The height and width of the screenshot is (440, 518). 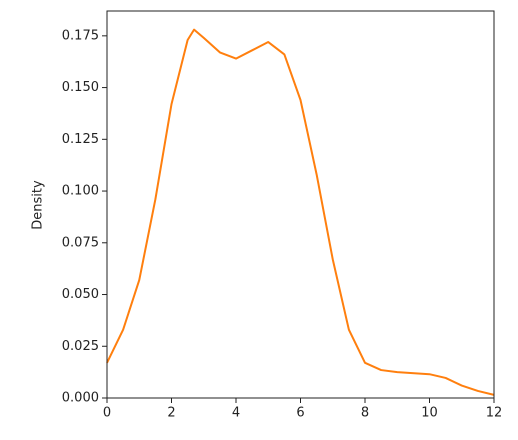 What do you see at coordinates (80, 139) in the screenshot?
I see `y-tick-label: 0.125` at bounding box center [80, 139].